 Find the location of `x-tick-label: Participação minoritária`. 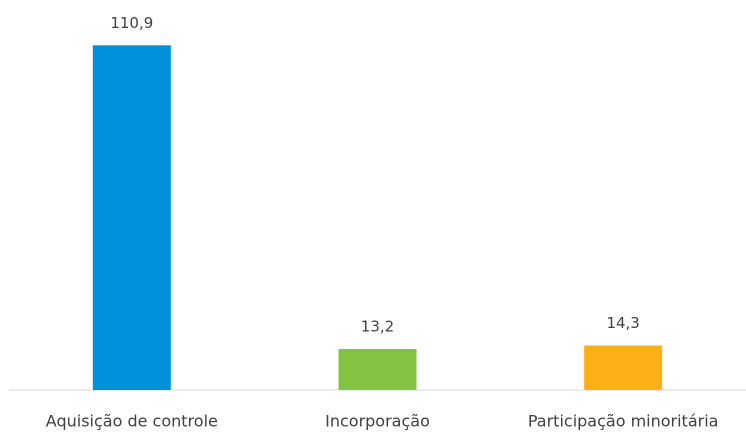

x-tick-label: Participação minoritária is located at coordinates (623, 421).